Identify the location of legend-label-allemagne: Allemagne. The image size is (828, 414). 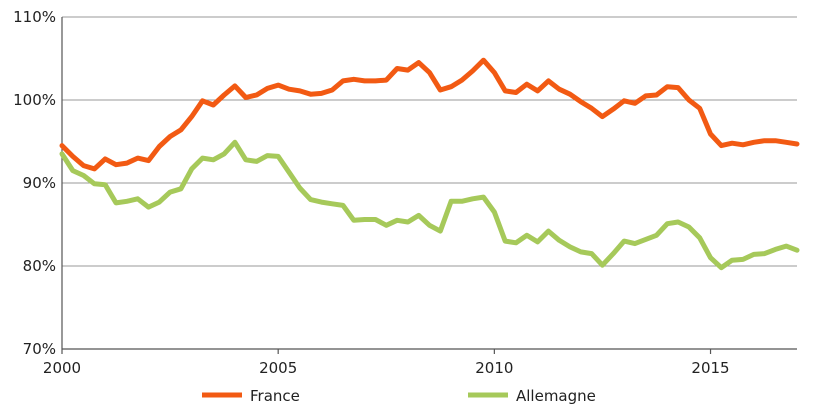
(556, 396).